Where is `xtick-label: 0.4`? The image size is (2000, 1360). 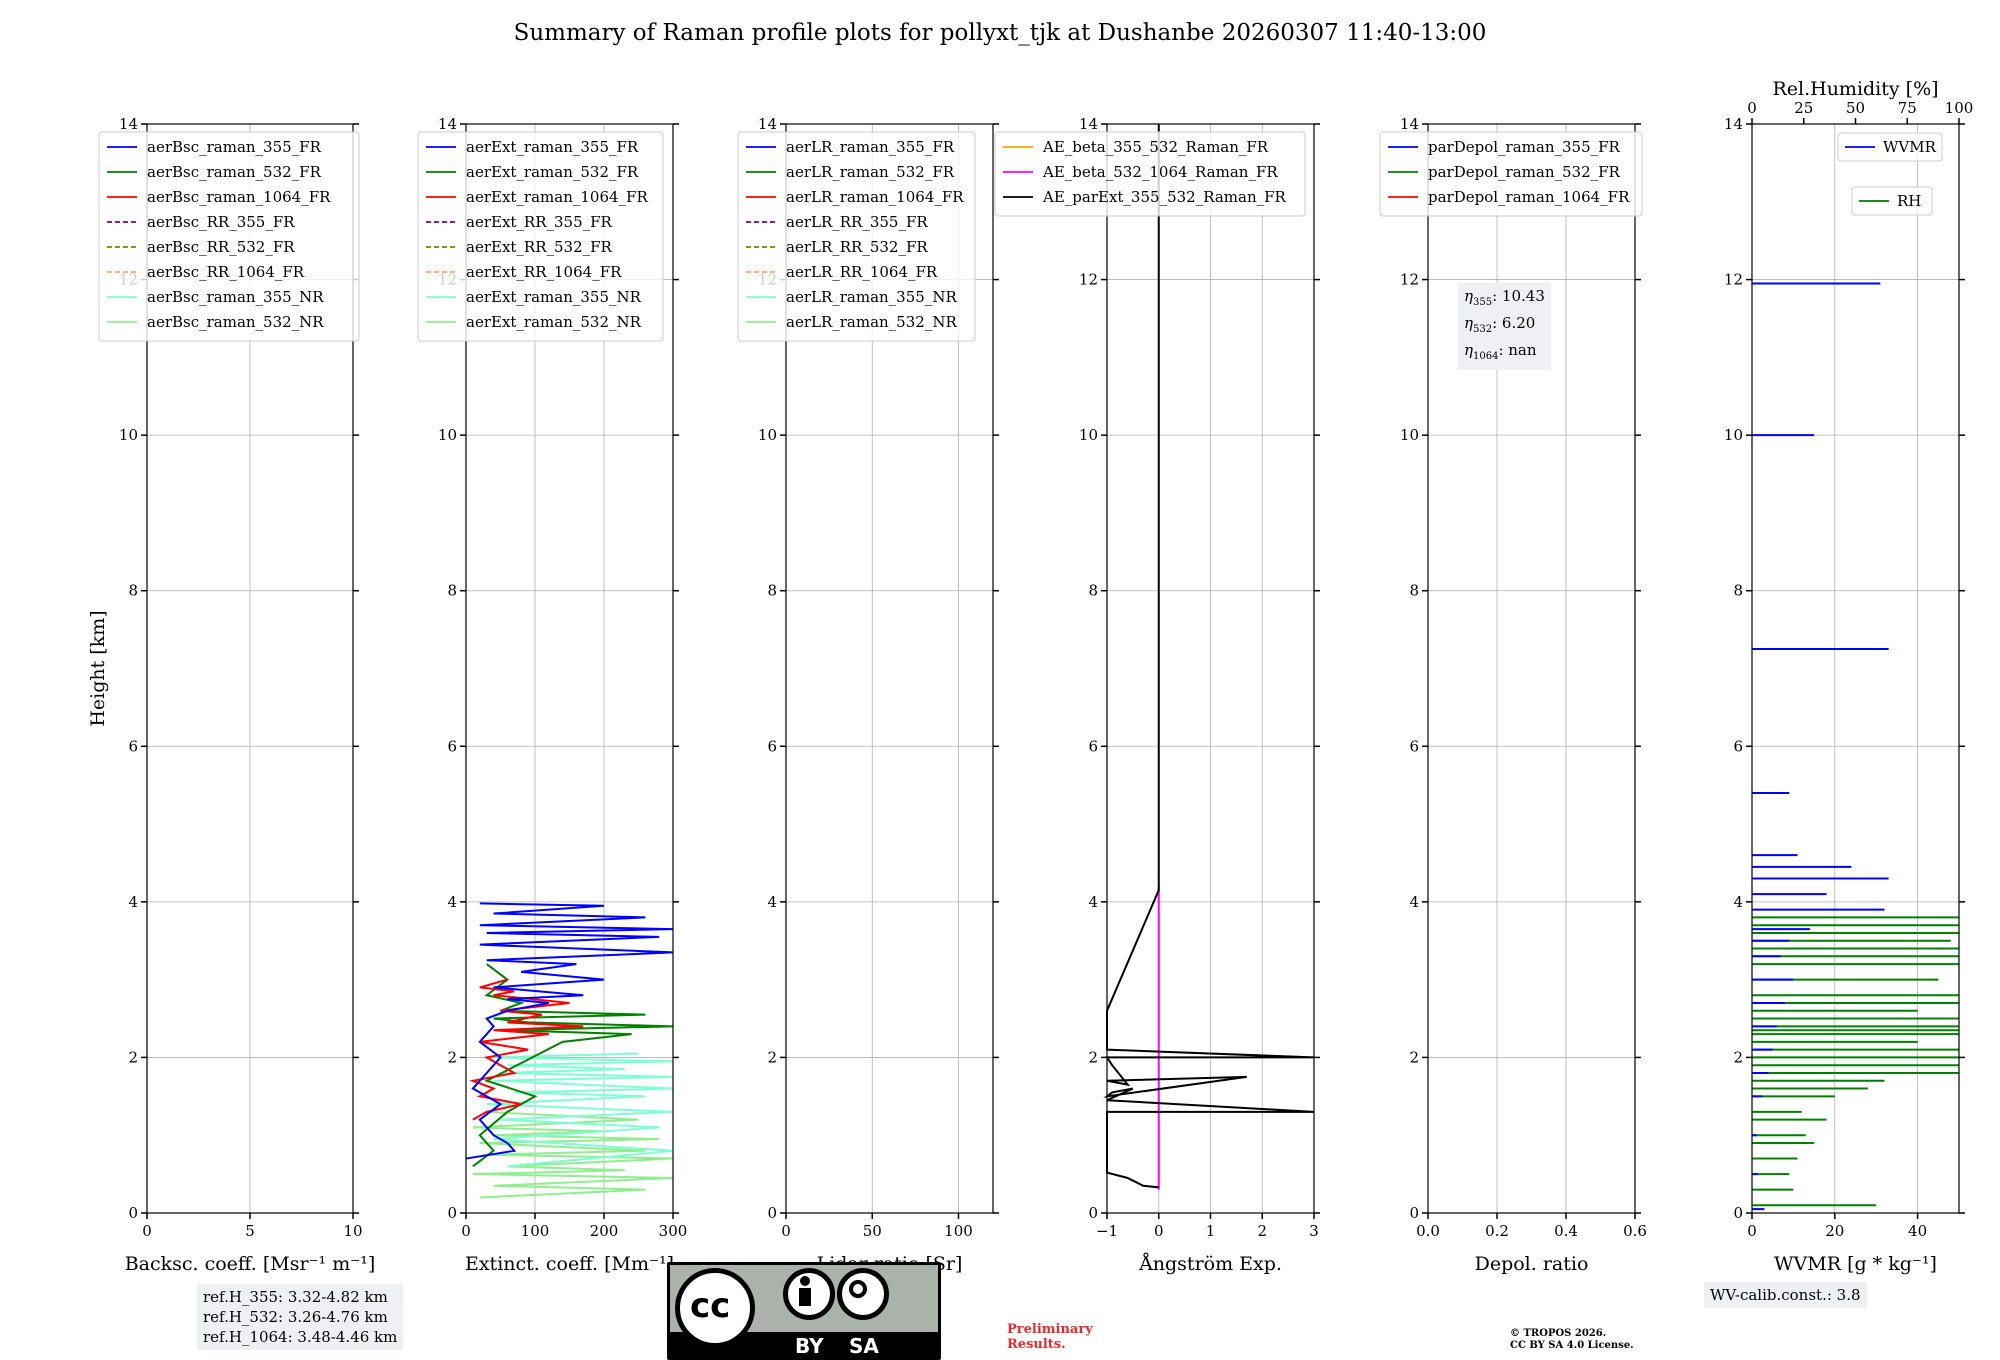 xtick-label: 0.4 is located at coordinates (1566, 1231).